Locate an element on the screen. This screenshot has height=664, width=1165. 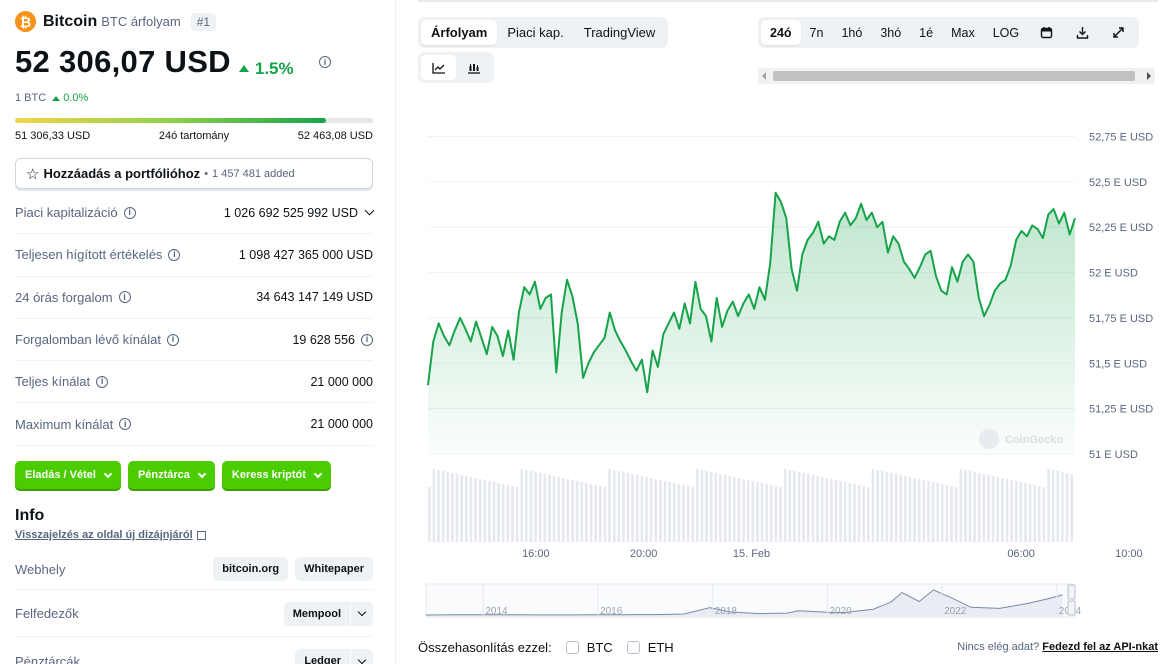
x-tick-label: 20:00 is located at coordinates (644, 554).